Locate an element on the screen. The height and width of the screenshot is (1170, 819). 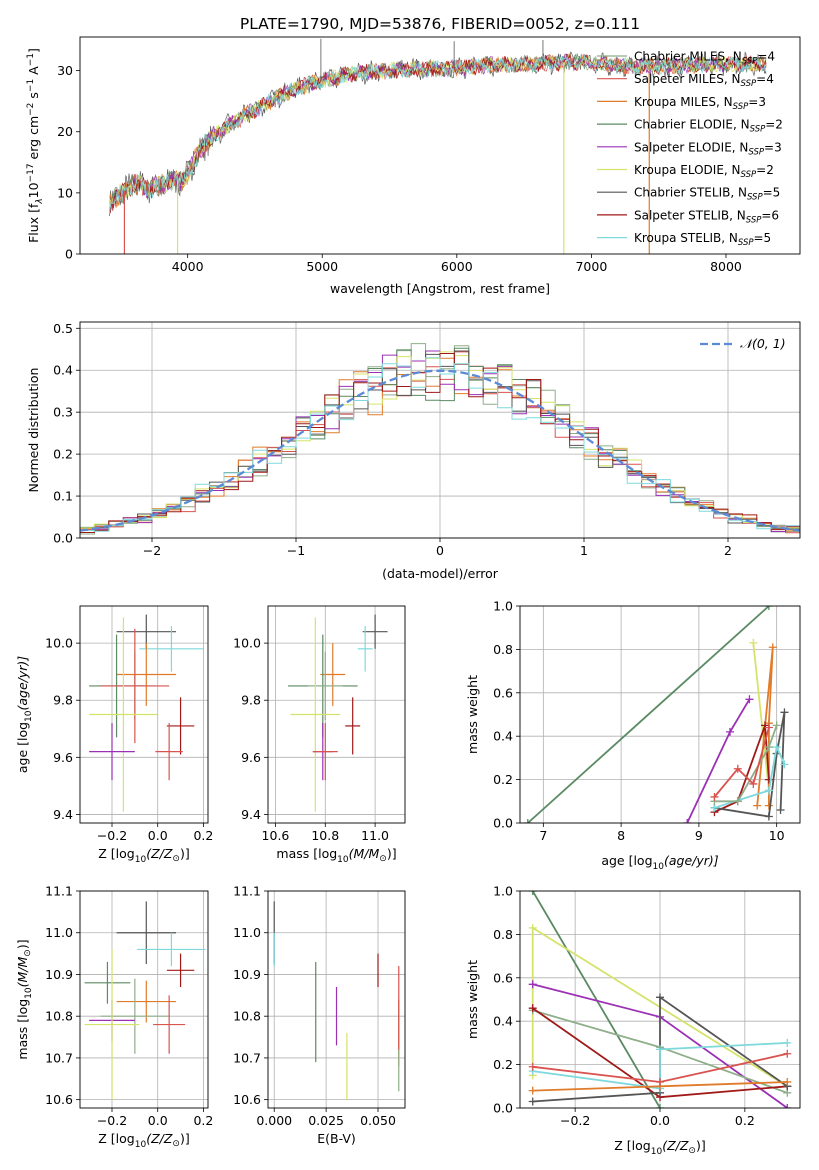
y-tick-label: 0 is located at coordinates (69, 254).